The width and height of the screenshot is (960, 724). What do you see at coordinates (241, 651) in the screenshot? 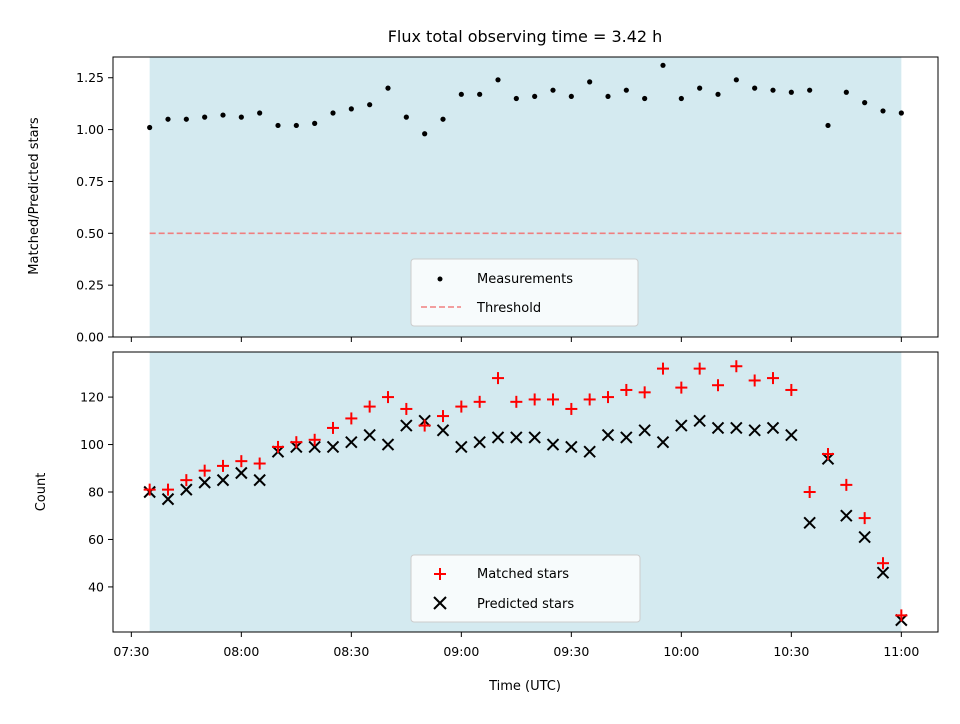
I see `x-tick-label: 08:00` at bounding box center [241, 651].